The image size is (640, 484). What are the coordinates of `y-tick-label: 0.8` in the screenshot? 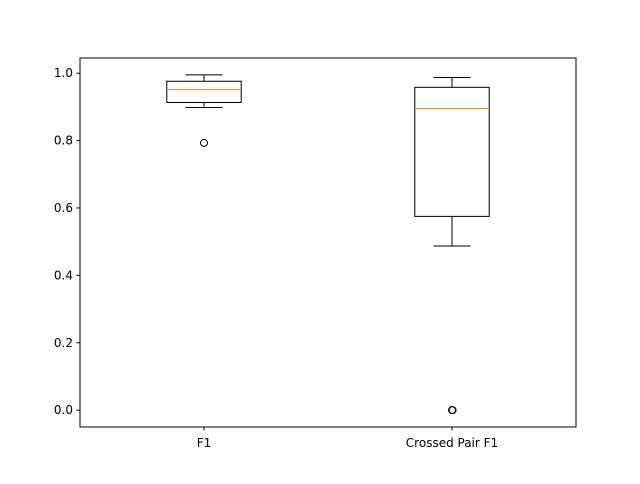 It's located at (63, 141).